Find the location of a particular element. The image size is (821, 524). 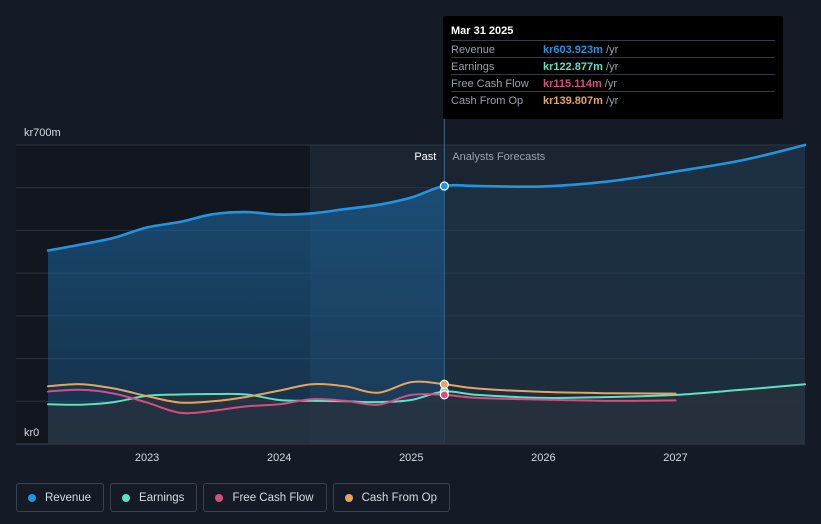

x-tick-label: 2023 is located at coordinates (147, 458).